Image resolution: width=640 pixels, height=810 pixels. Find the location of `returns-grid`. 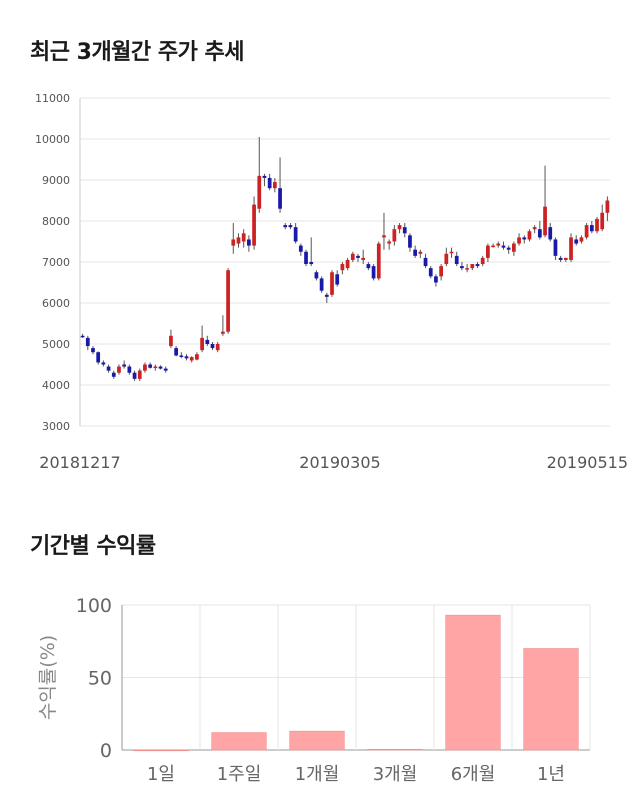

returns-grid is located at coordinates (356, 677).